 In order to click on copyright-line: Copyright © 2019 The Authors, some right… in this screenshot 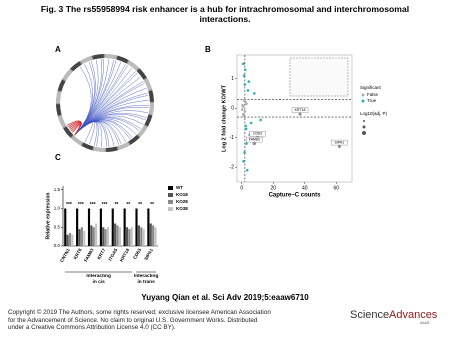, I will do `click(139, 312)`.